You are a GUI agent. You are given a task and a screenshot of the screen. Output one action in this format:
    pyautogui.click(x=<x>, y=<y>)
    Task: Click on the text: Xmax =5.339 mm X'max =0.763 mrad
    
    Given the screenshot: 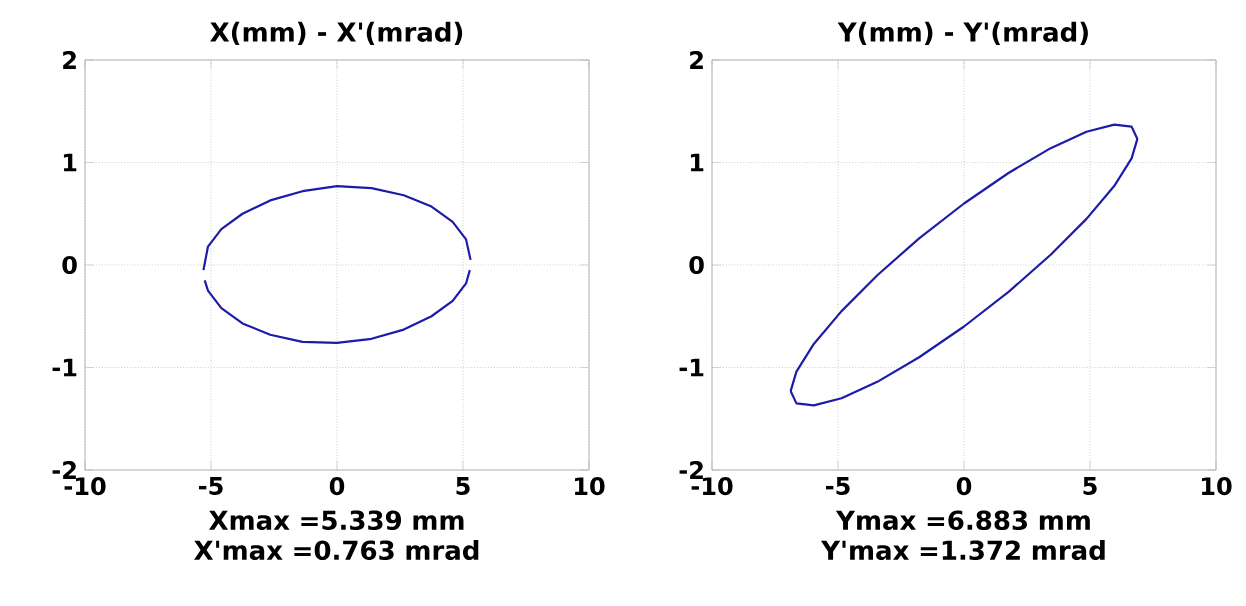 What is the action you would take?
    pyautogui.click(x=336, y=535)
    